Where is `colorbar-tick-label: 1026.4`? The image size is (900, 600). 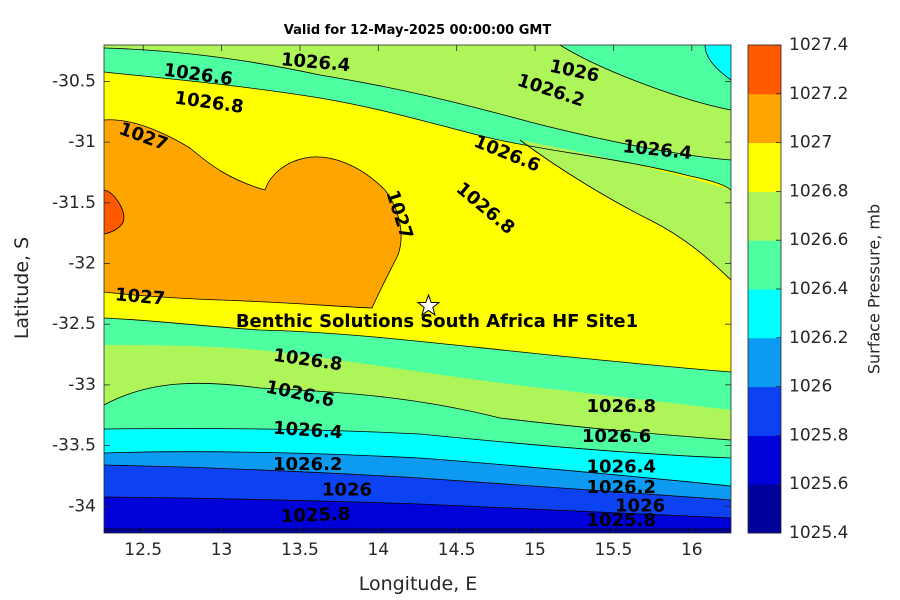 colorbar-tick-label: 1026.4 is located at coordinates (818, 289).